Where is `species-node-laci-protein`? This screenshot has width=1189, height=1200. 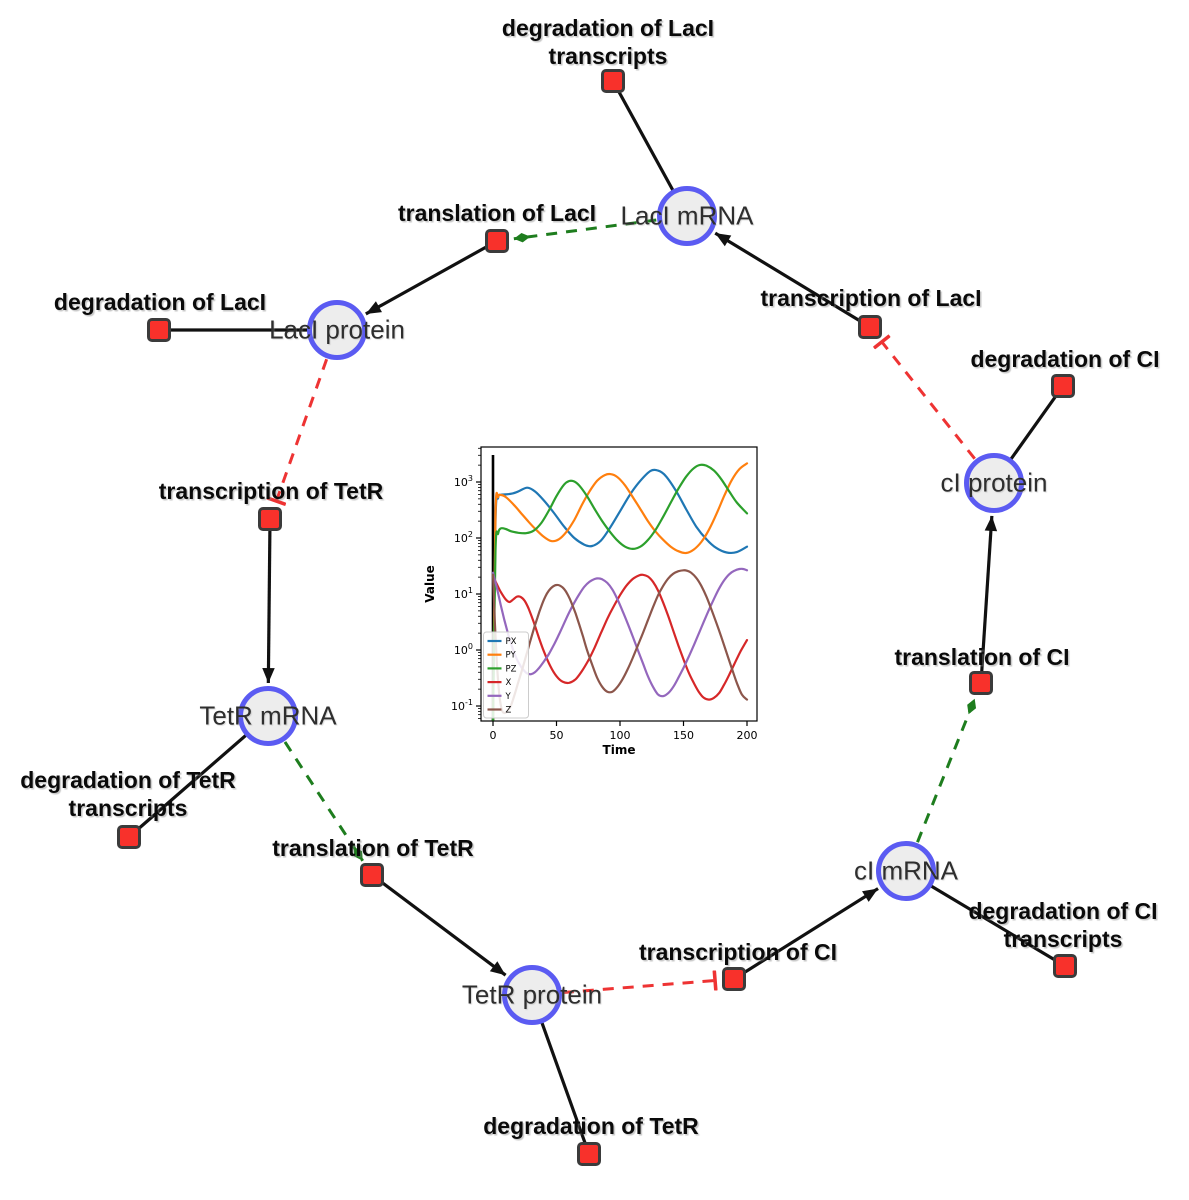 species-node-laci-protein is located at coordinates (337, 330).